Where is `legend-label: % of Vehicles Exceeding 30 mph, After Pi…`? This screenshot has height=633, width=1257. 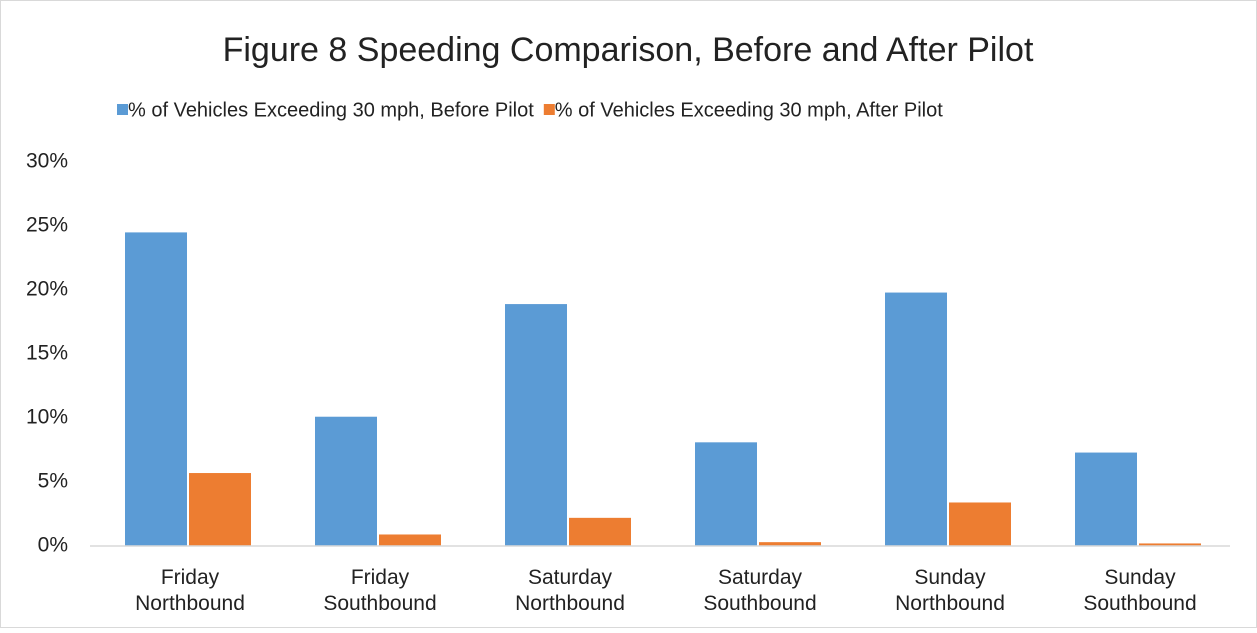
legend-label: % of Vehicles Exceeding 30 mph, After Pi… is located at coordinates (749, 110).